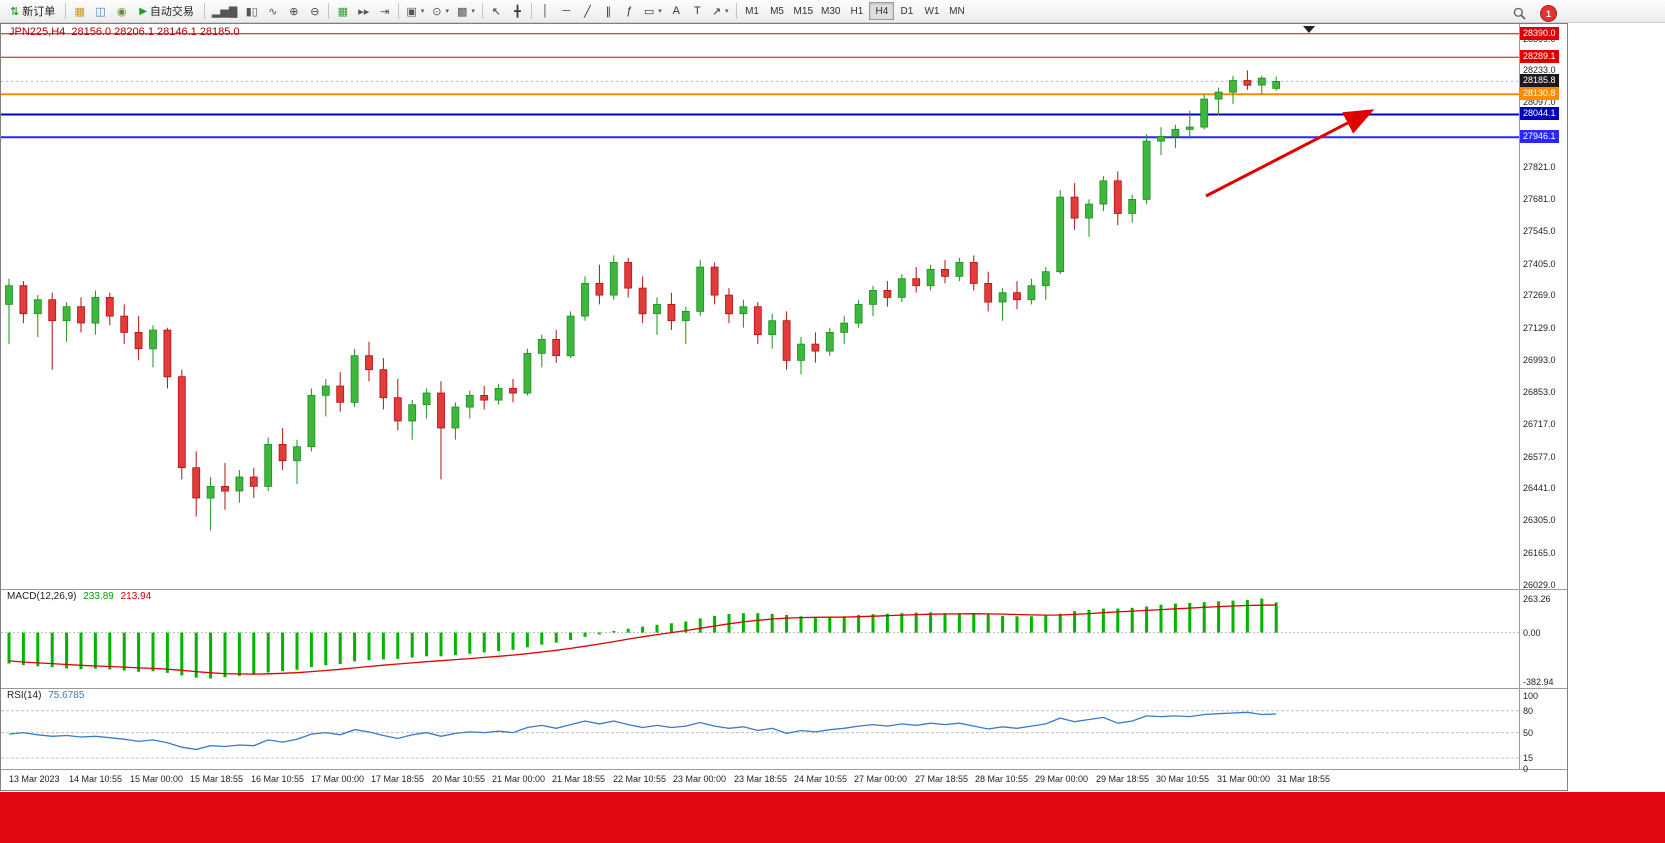 This screenshot has height=843, width=1665. I want to click on play-icon: ▶, so click(143, 11).